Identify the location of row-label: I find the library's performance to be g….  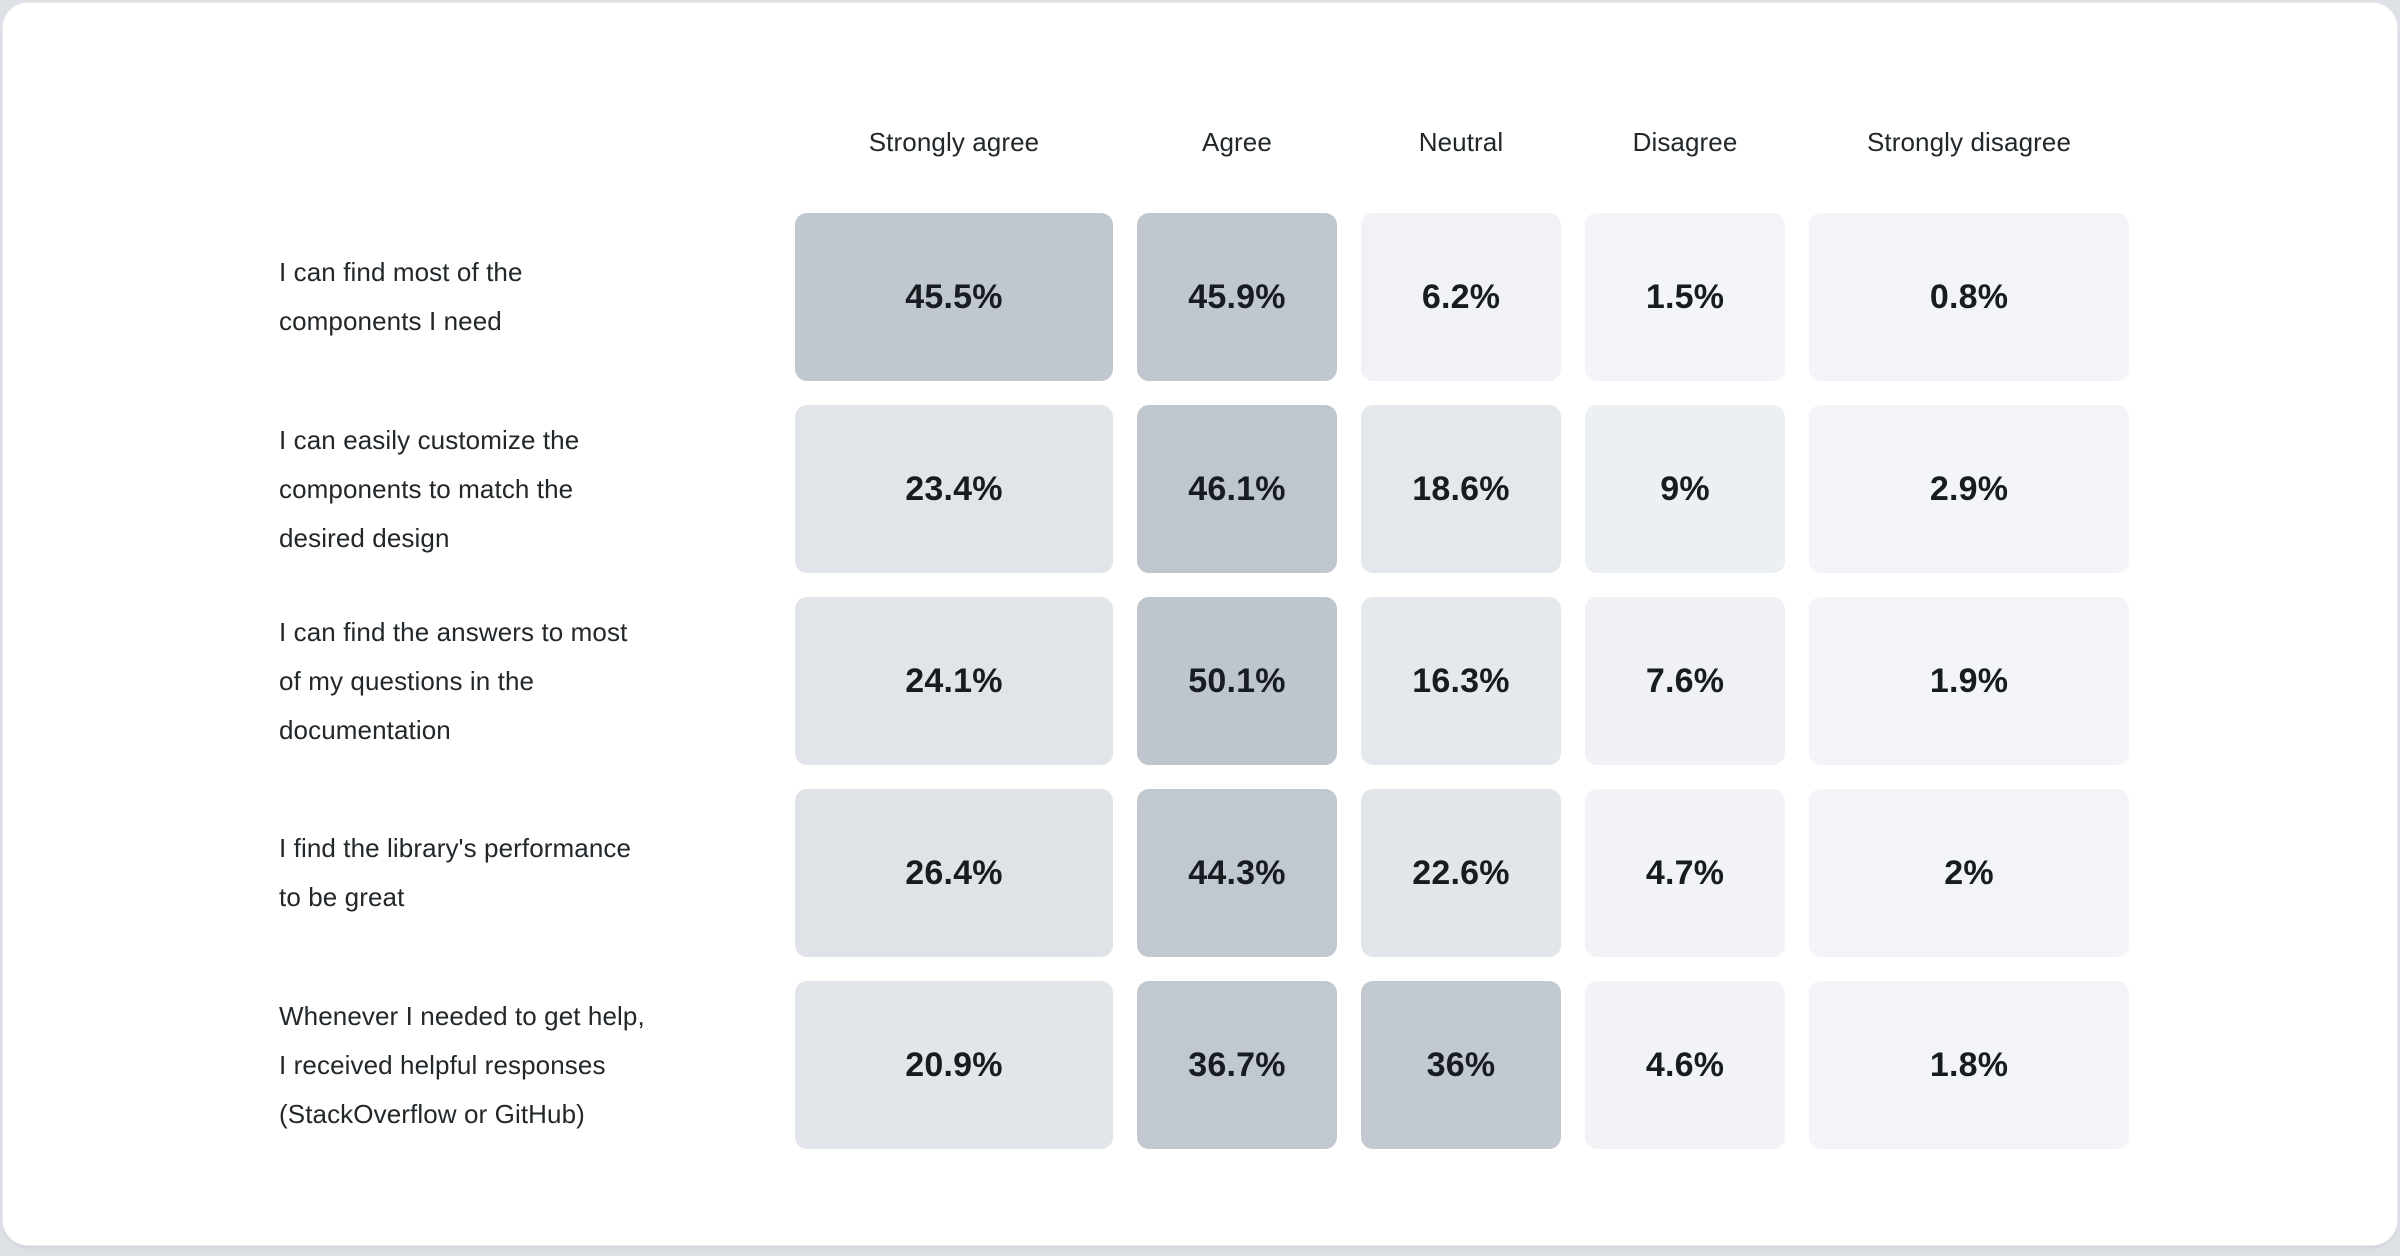
(455, 872).